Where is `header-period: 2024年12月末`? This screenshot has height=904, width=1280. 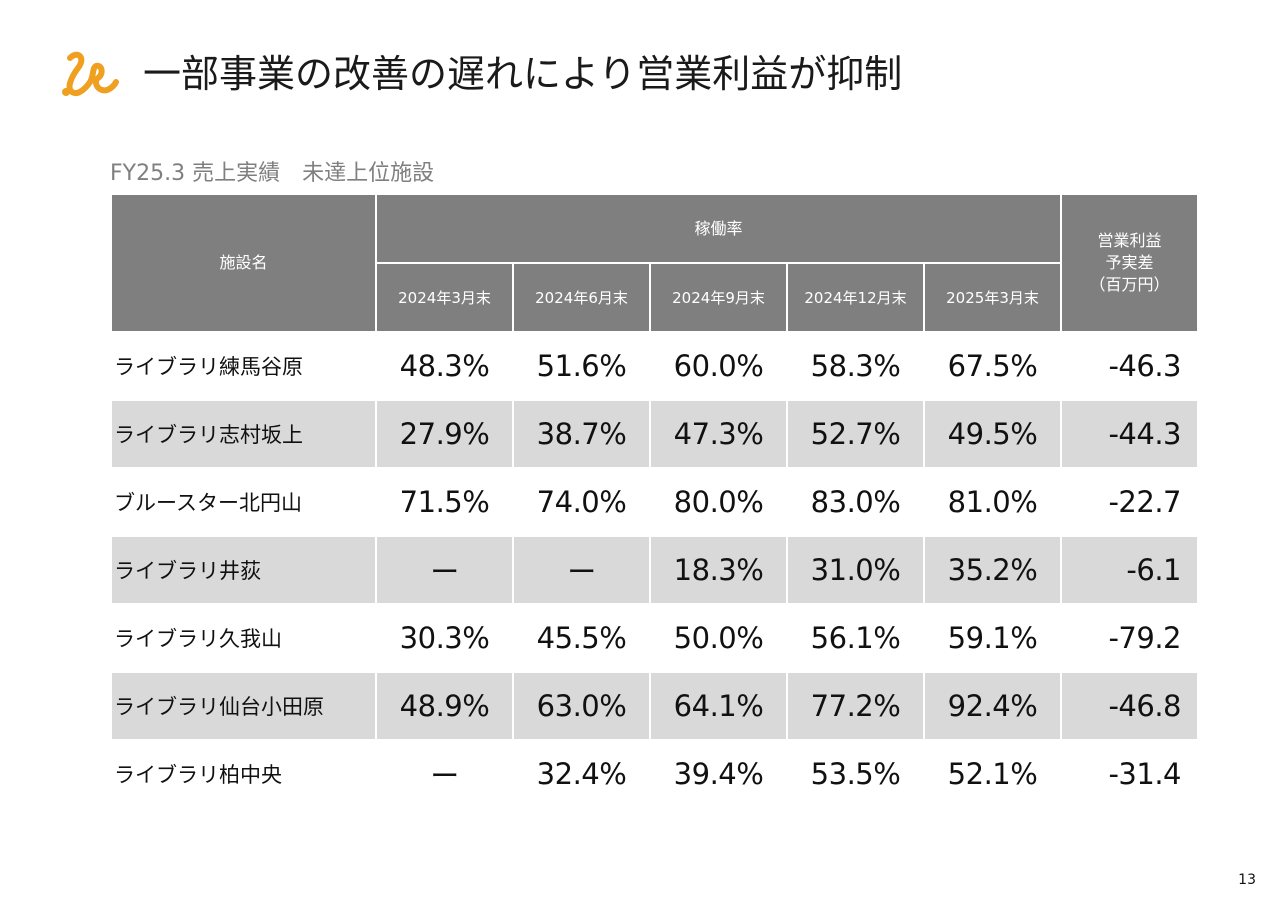
header-period: 2024年12月末 is located at coordinates (855, 297).